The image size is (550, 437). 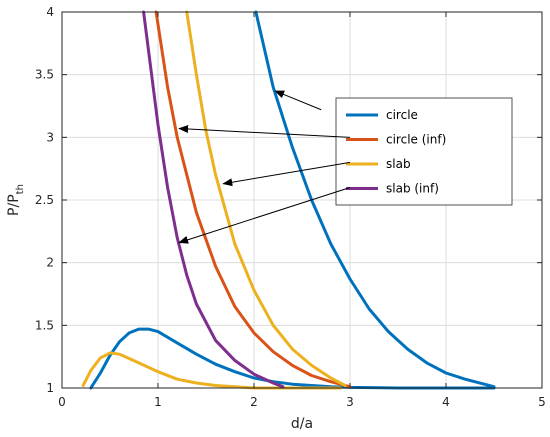 What do you see at coordinates (158, 402) in the screenshot?
I see `x-tick-label: 1` at bounding box center [158, 402].